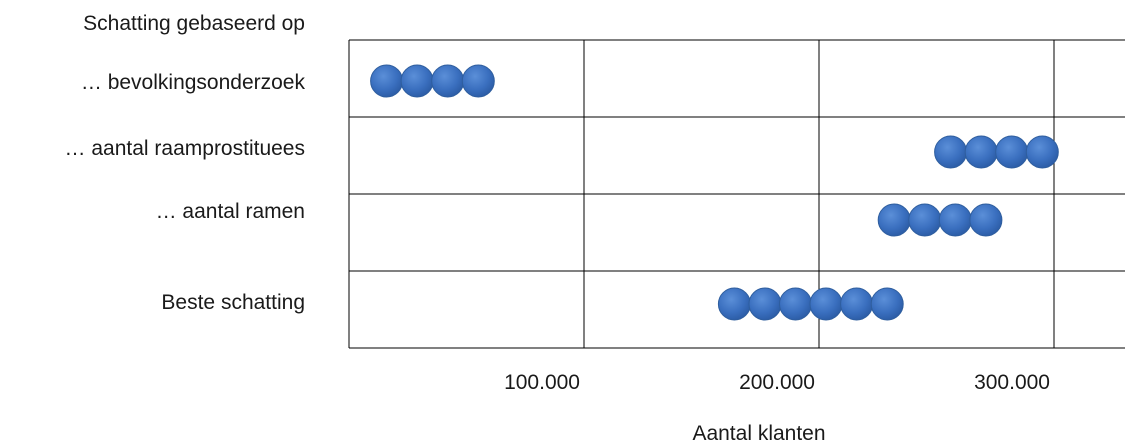 The image size is (1125, 445). I want to click on x-tick-label: 200.000, so click(777, 382).